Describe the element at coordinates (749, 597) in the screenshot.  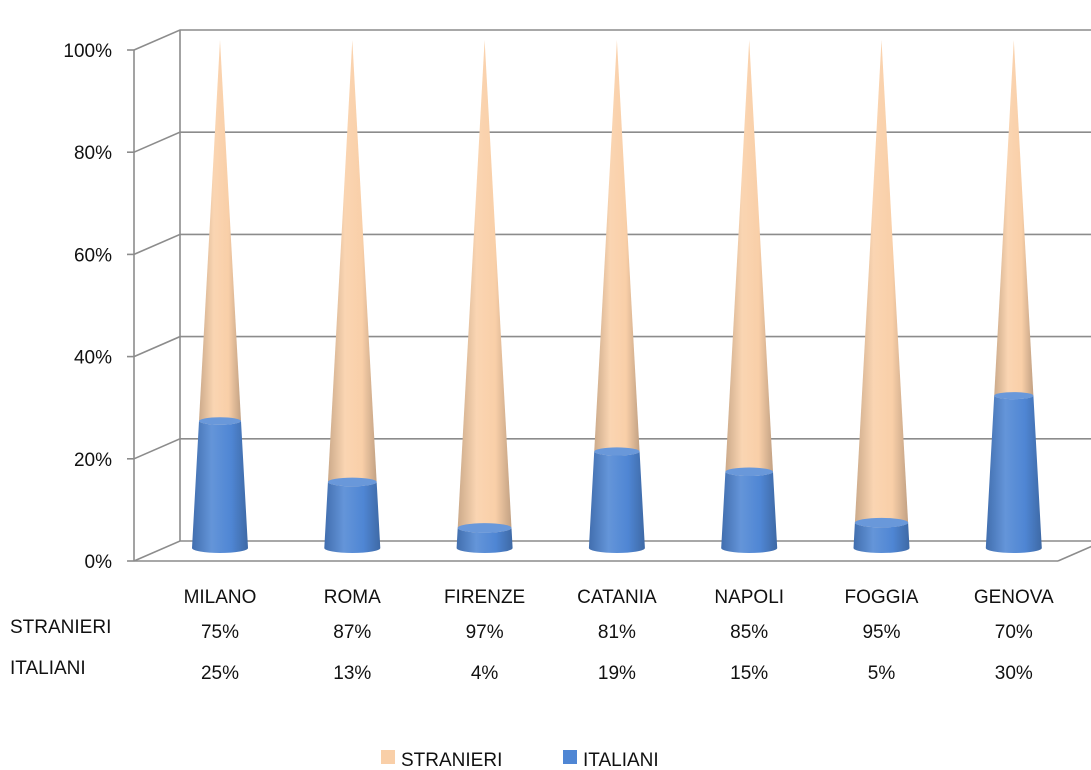
I see `x-category-label: NAPOLI` at that location.